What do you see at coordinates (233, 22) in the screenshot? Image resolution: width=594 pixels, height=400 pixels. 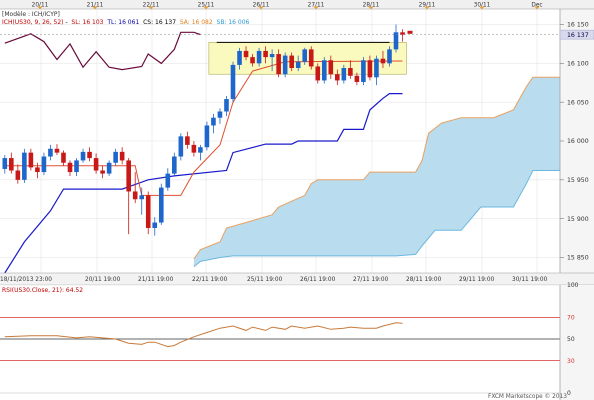 I see `legend-sb: SB: 16 006` at bounding box center [233, 22].